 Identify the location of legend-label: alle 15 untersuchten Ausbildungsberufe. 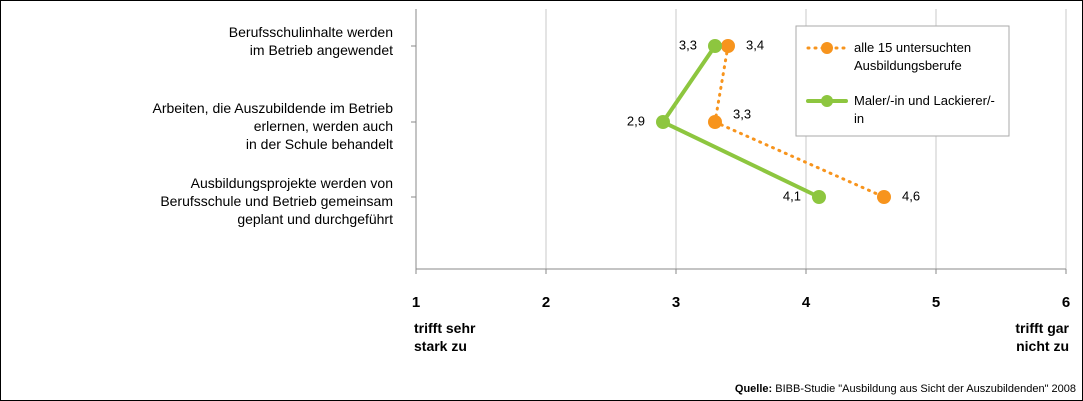
(913, 56).